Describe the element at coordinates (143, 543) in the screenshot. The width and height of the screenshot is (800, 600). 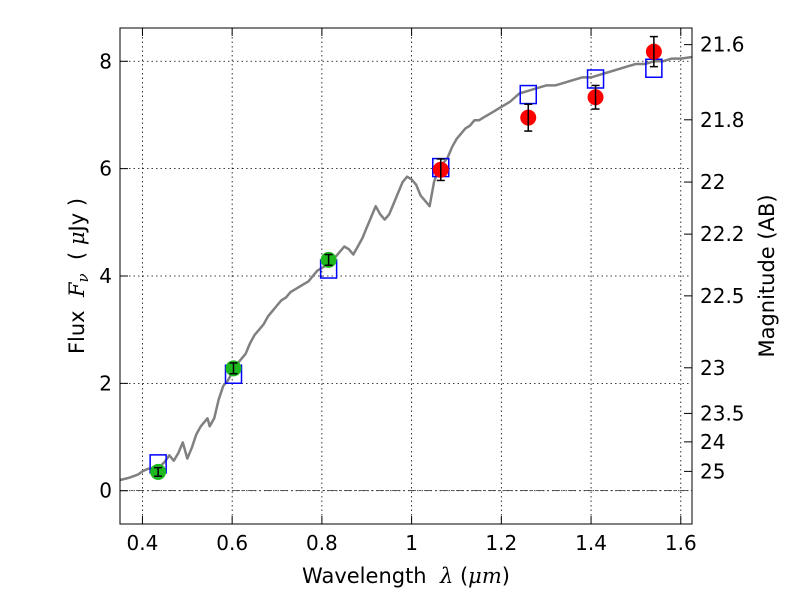
I see `x-tick-label: 0.4` at that location.